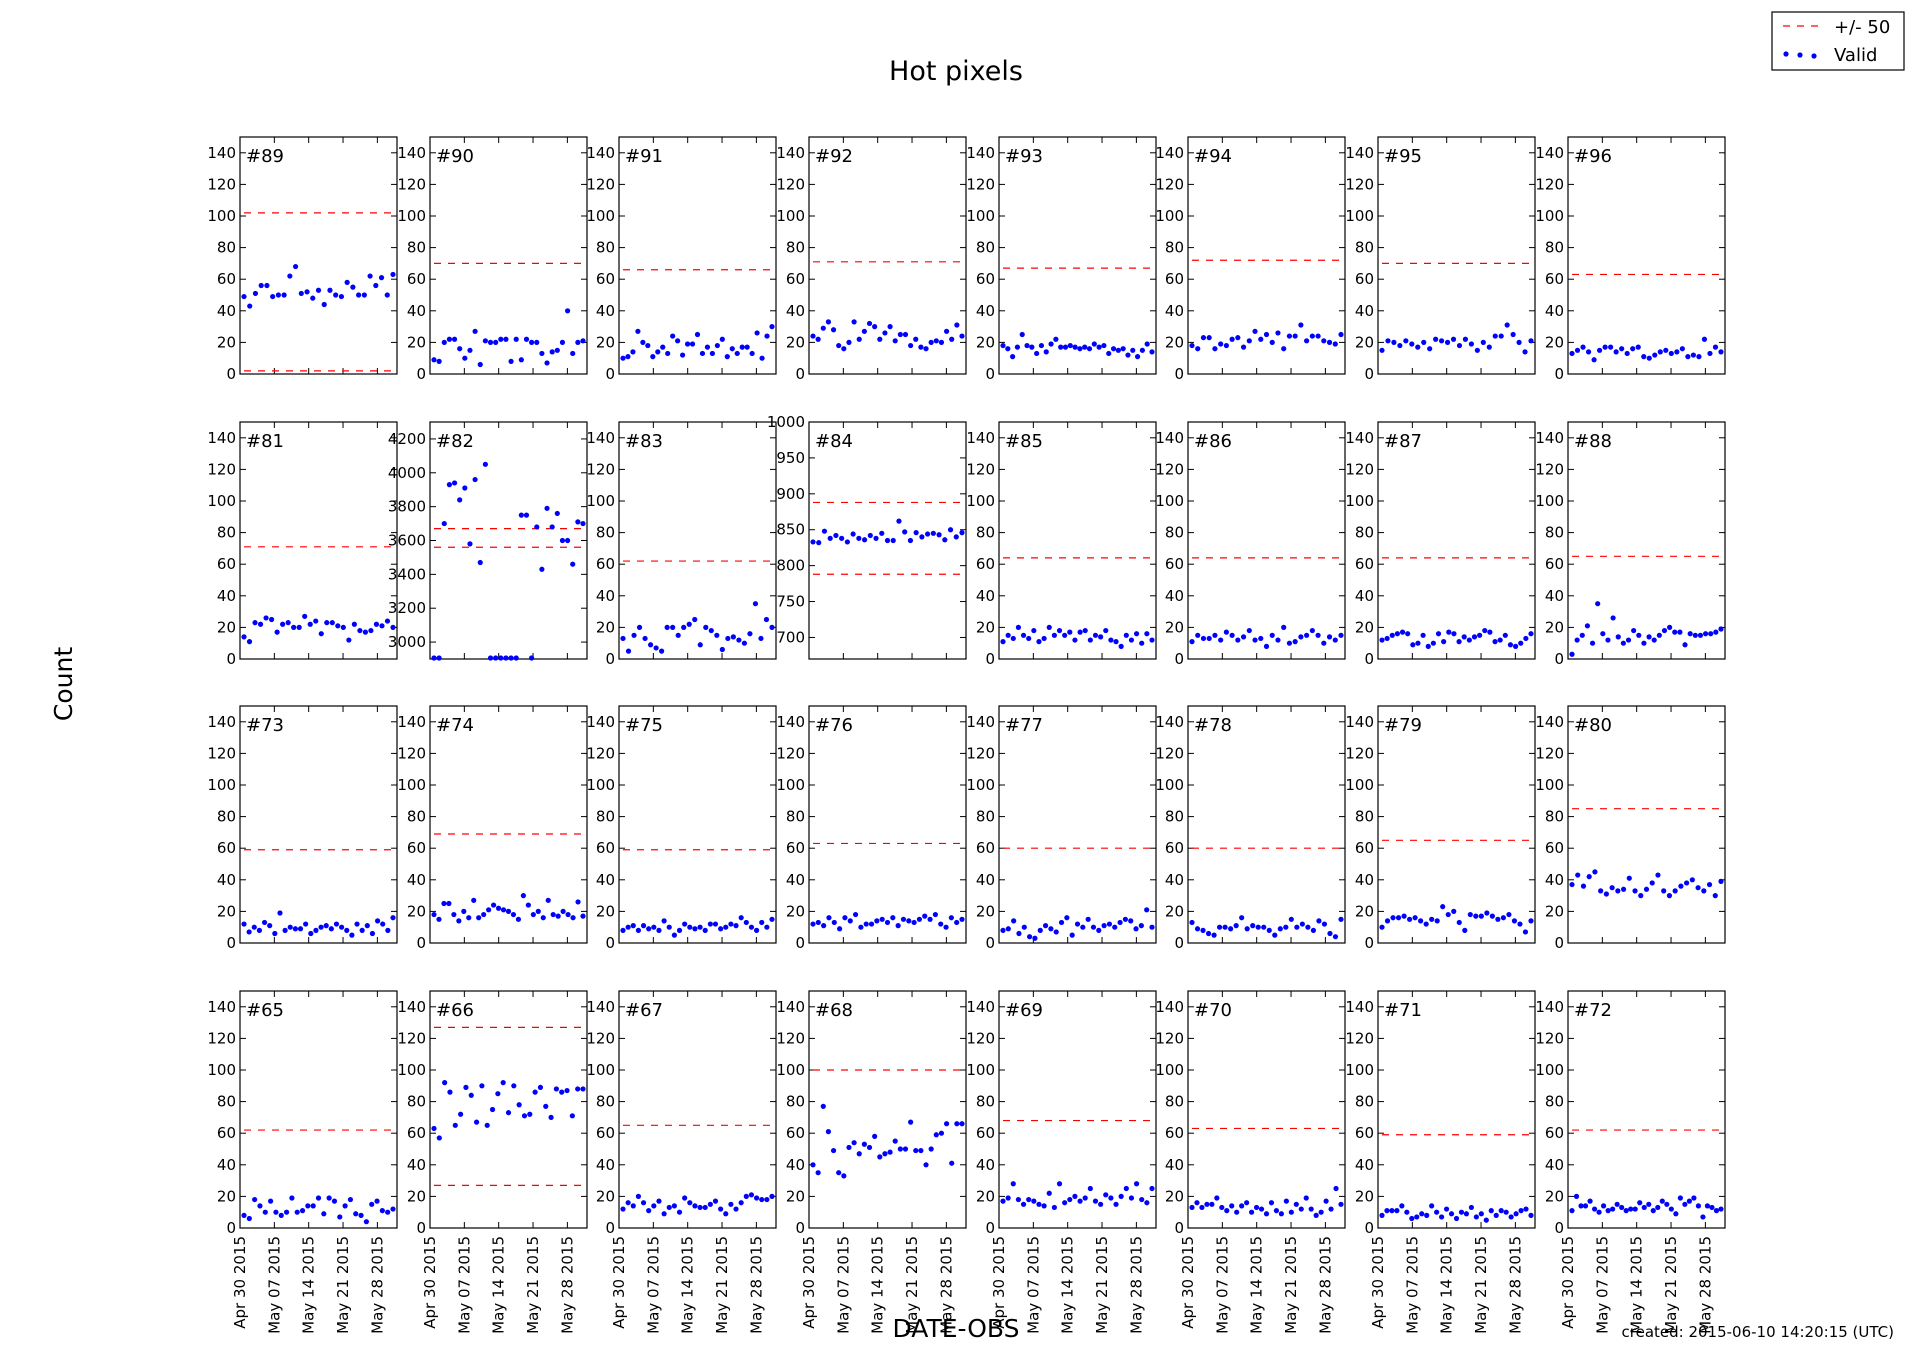  What do you see at coordinates (226, 1196) in the screenshot?
I see `y-tick-label: 20` at bounding box center [226, 1196].